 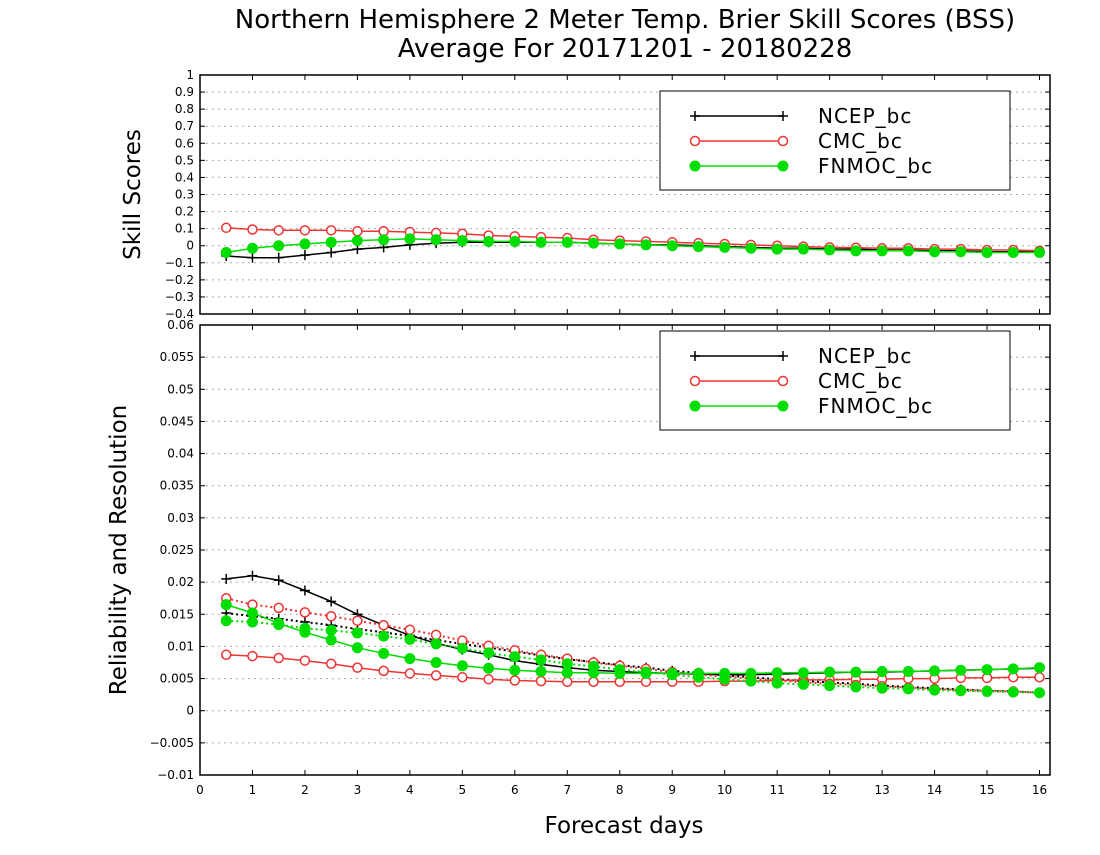 What do you see at coordinates (190, 246) in the screenshot?
I see `y-tick-label: 0` at bounding box center [190, 246].